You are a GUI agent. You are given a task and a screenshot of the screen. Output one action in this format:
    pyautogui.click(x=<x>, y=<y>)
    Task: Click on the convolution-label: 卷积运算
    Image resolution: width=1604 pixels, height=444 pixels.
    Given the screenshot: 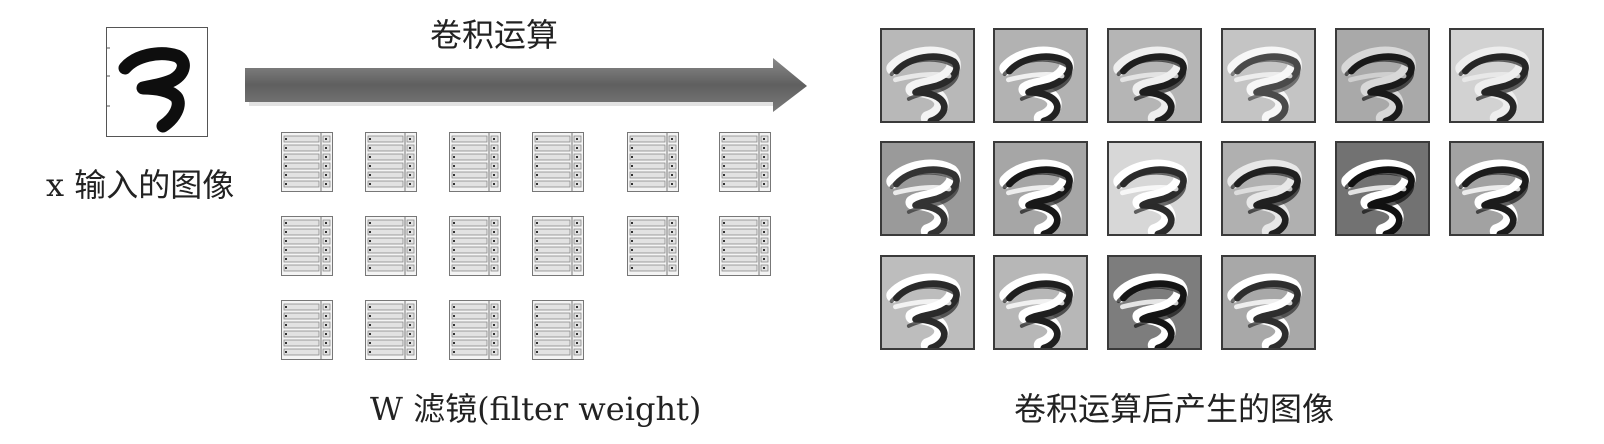 What is the action you would take?
    pyautogui.click(x=494, y=35)
    